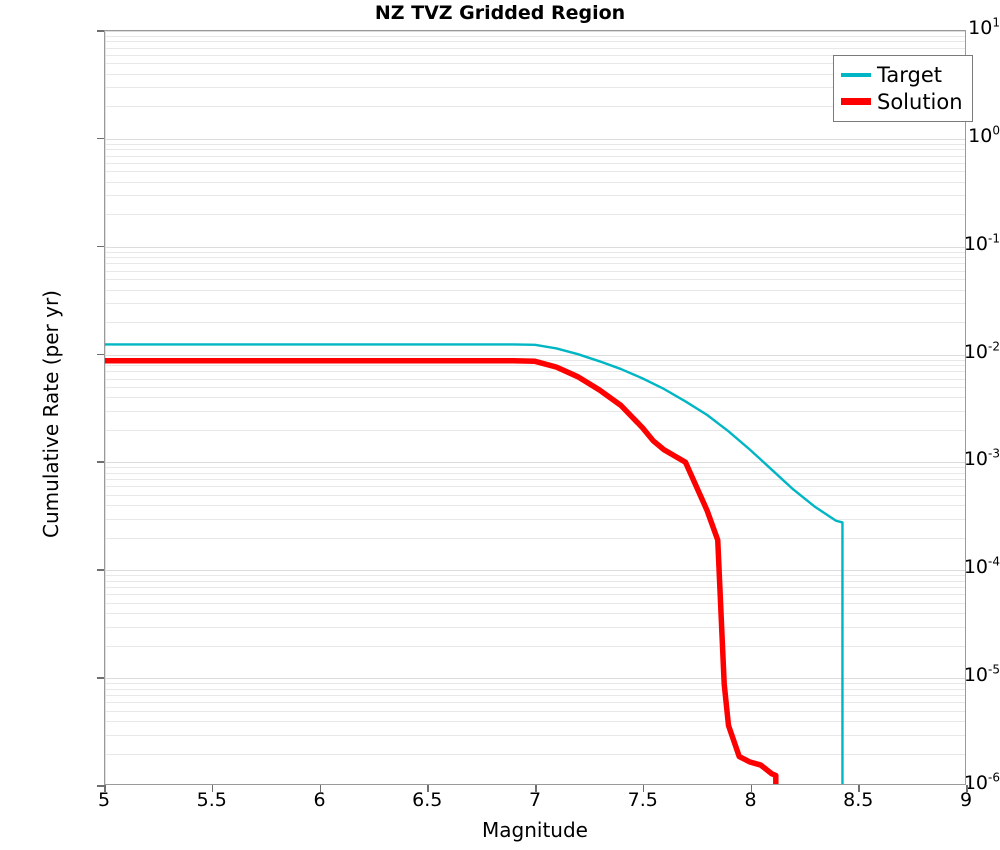 This screenshot has height=850, width=1000. I want to click on x-tick-label: 6.5, so click(427, 800).